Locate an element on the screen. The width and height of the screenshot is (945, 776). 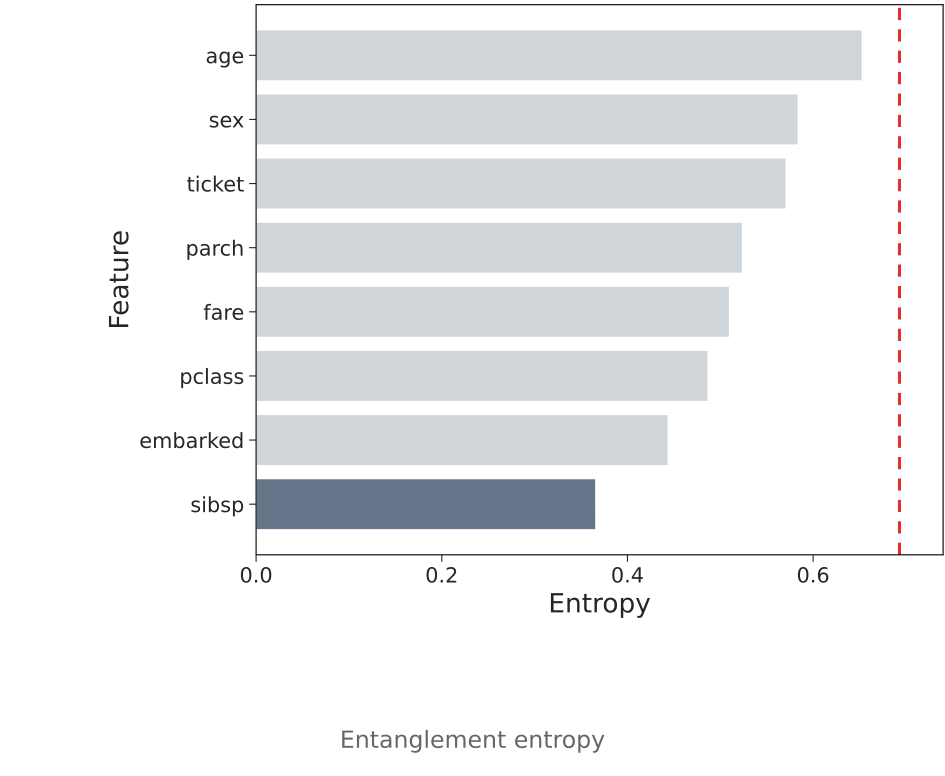
text: Entanglement entropy is located at coordinates (473, 741).